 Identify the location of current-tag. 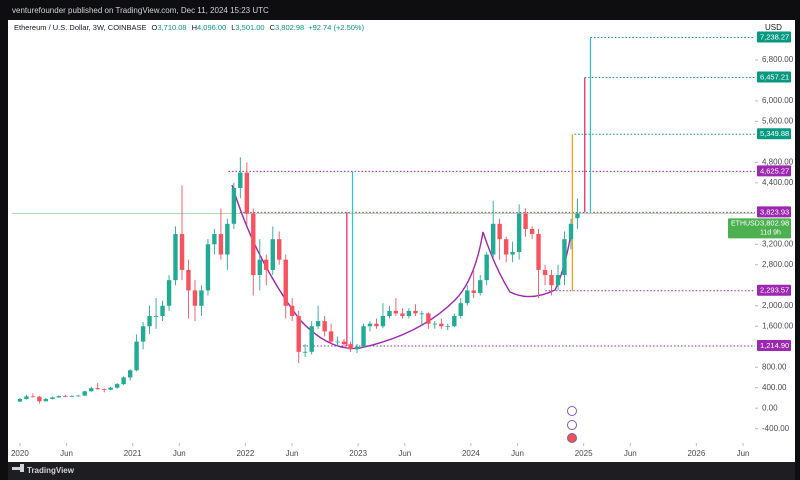
(759, 228).